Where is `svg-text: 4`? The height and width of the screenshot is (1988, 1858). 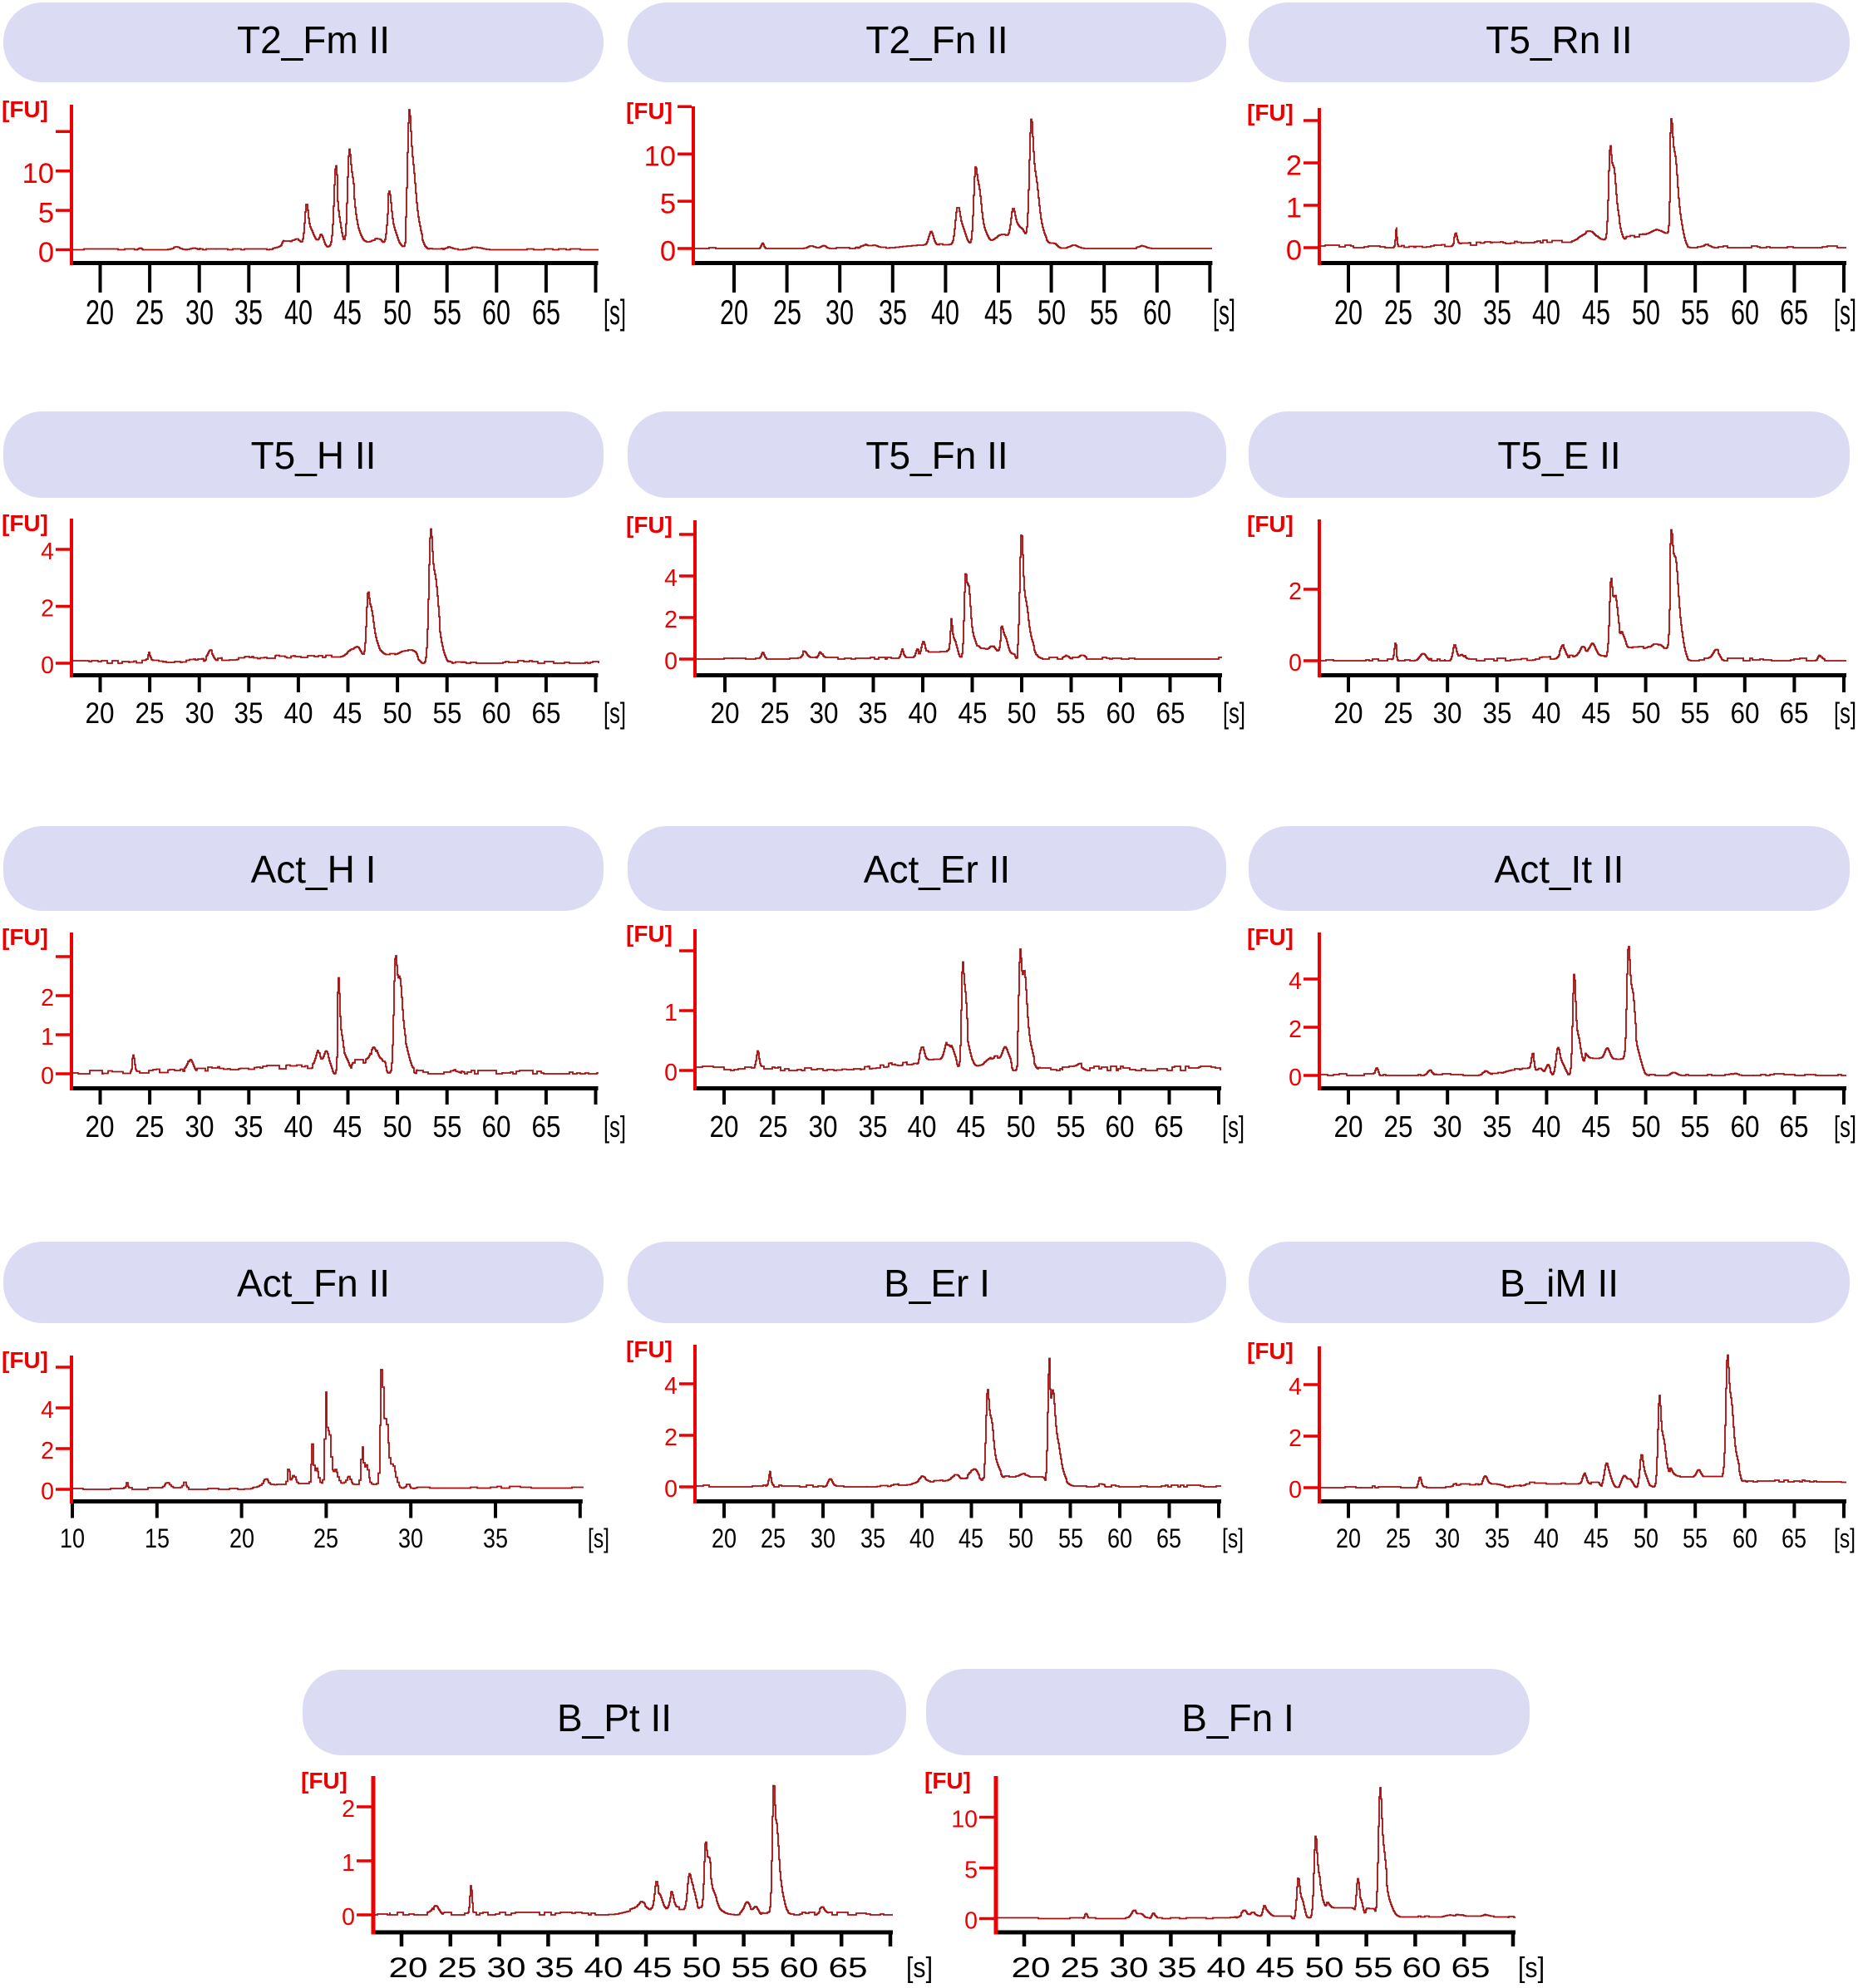 svg-text: 4 is located at coordinates (47, 1411).